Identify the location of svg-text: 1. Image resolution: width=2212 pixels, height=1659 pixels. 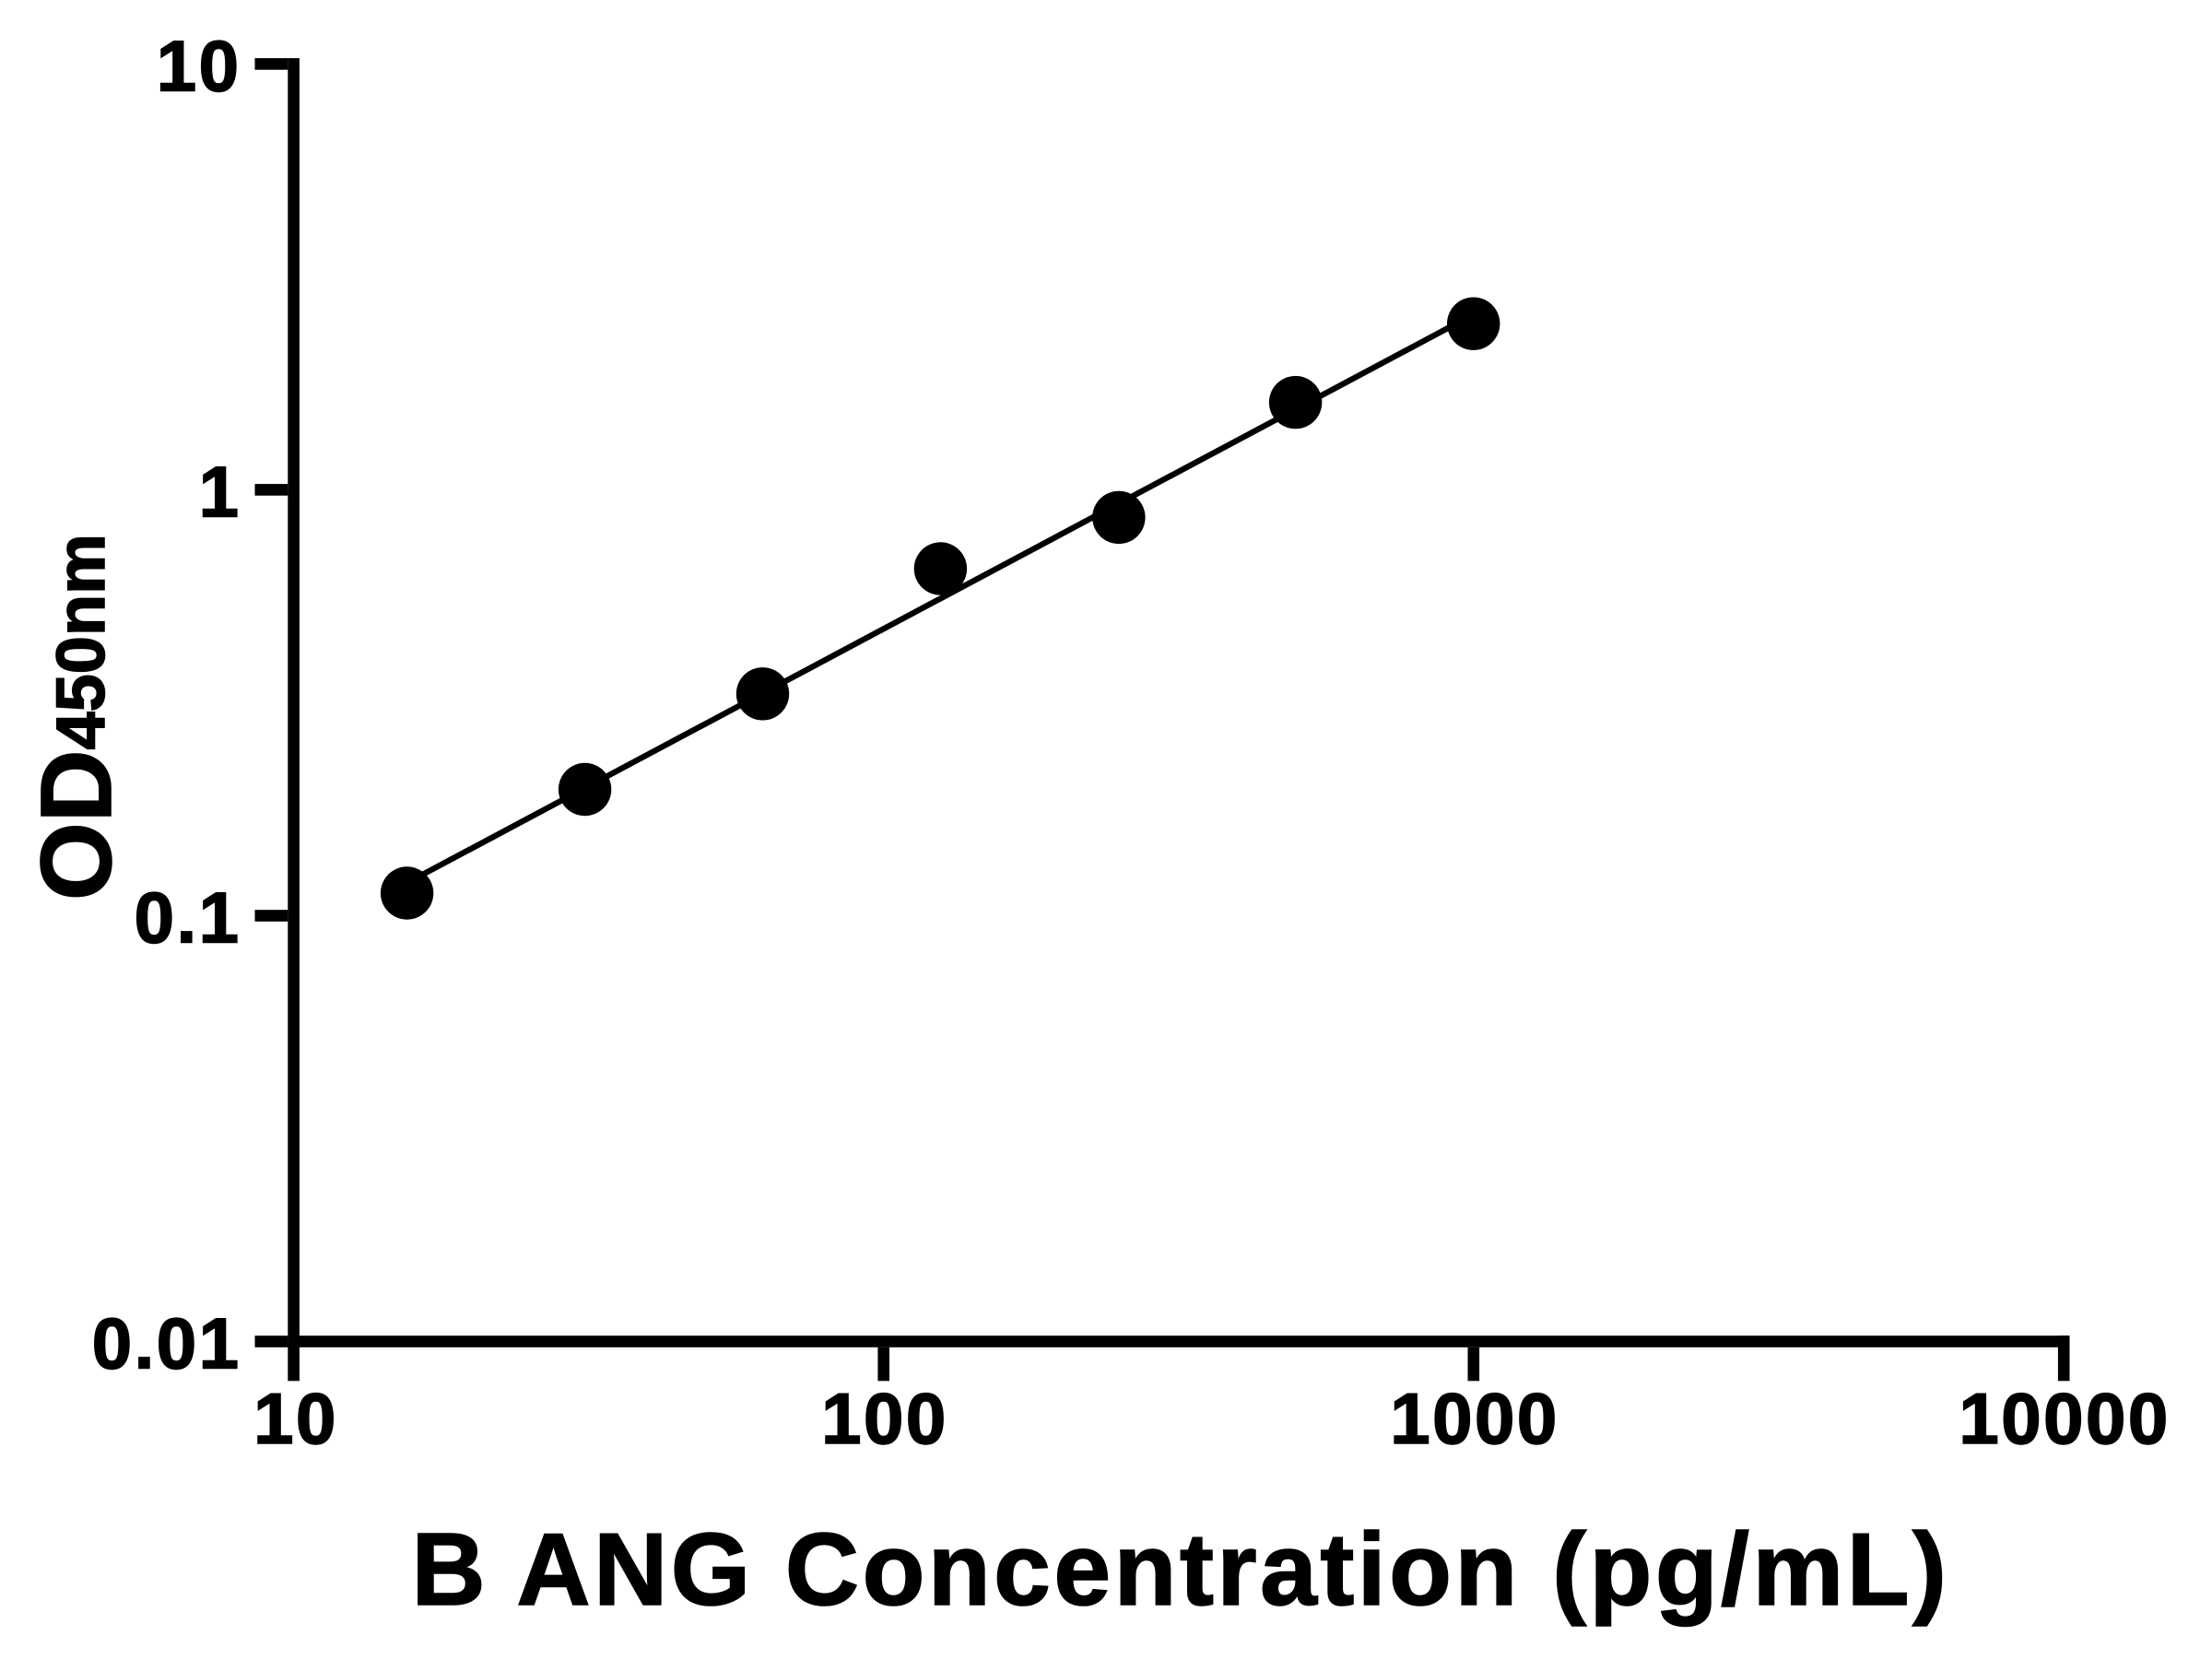
(220, 491).